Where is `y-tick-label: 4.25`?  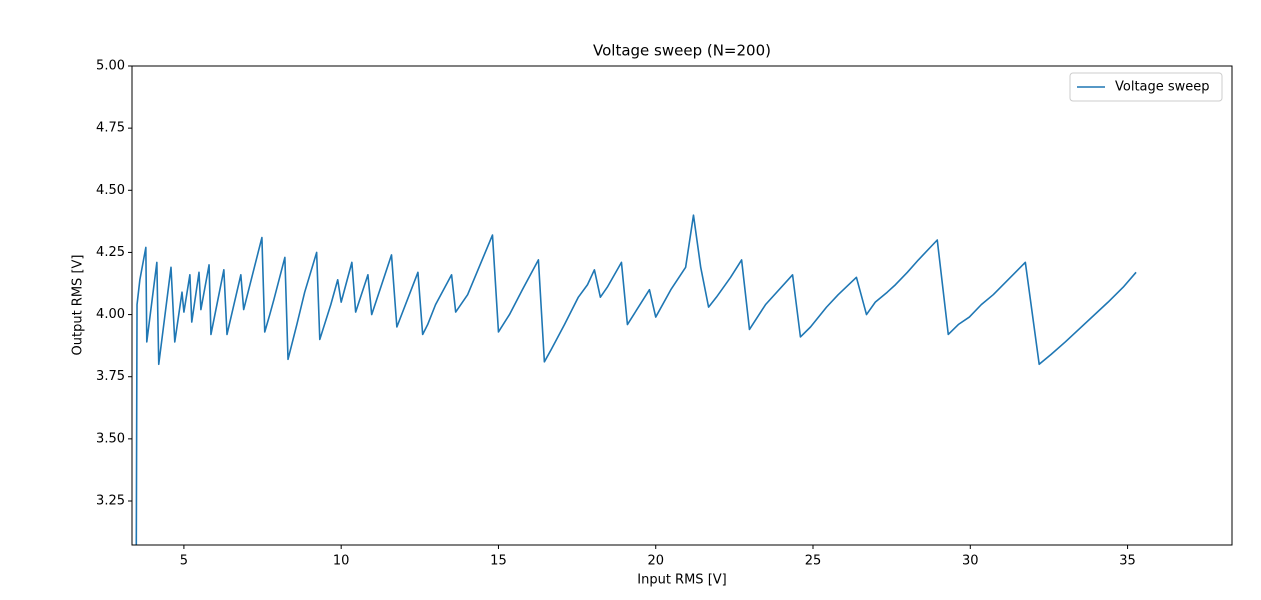
y-tick-label: 4.25 is located at coordinates (110, 252).